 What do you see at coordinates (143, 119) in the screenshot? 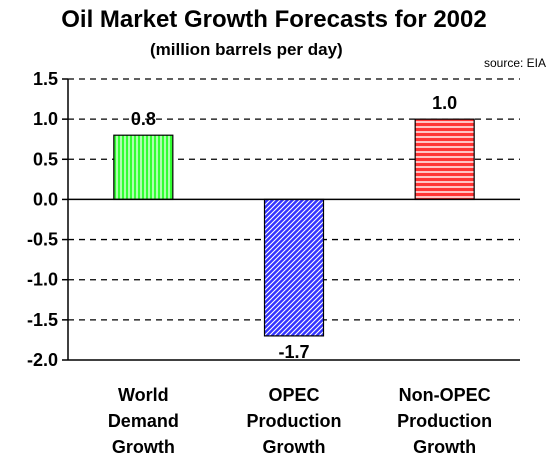
I see `data-label-world-demand-growth: 0.8` at bounding box center [143, 119].